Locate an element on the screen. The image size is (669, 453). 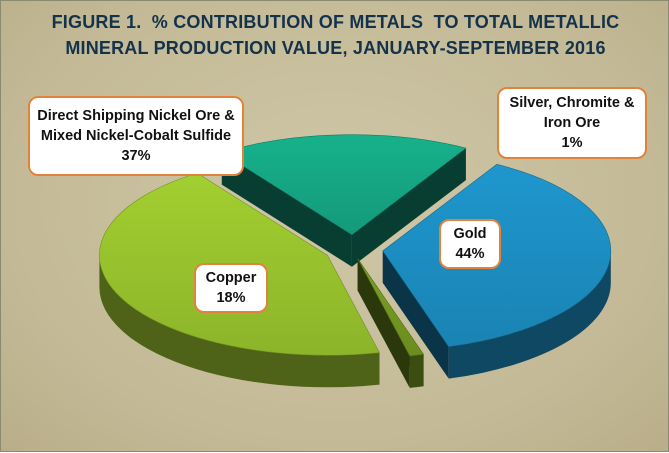
callout-silver-line-2: Iron Ore is located at coordinates (572, 123).